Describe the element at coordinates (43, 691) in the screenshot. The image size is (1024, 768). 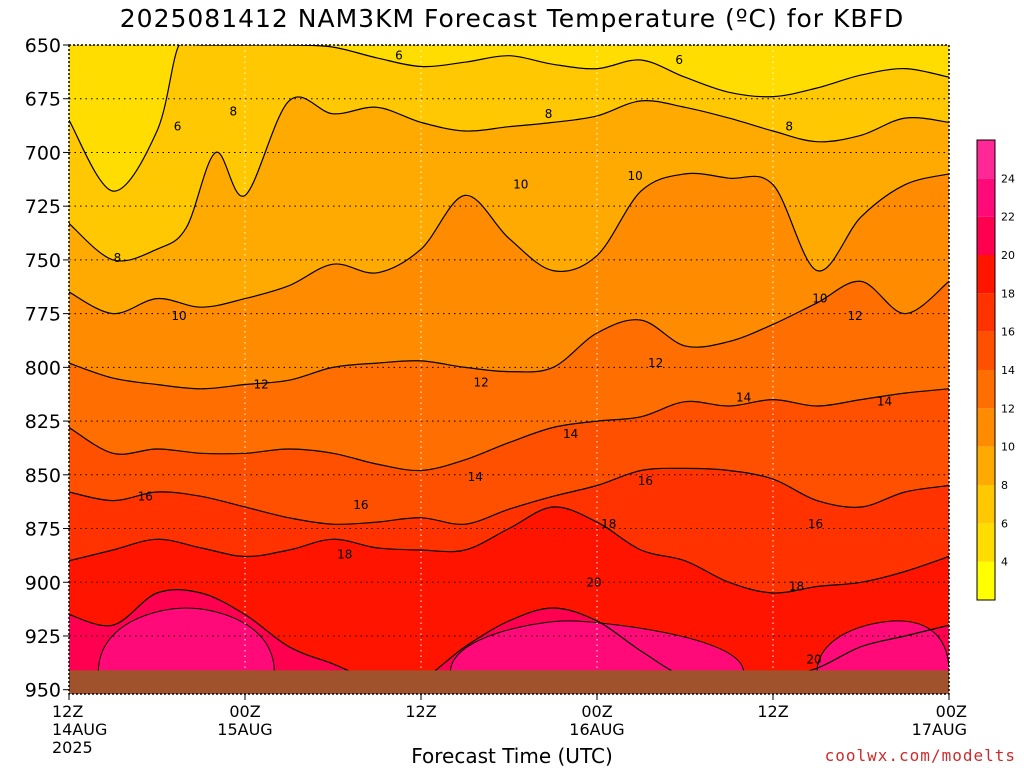
I see `y-tick-label-950: 950` at that location.